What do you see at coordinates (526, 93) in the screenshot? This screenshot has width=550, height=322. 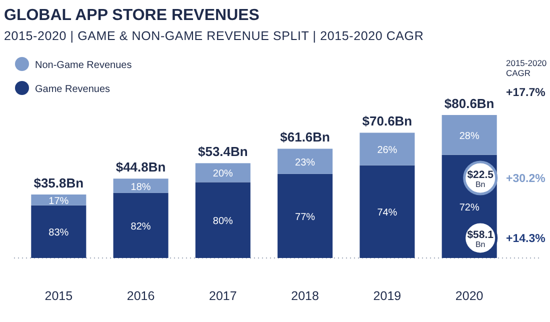 I see `text: +17.7%` at bounding box center [526, 93].